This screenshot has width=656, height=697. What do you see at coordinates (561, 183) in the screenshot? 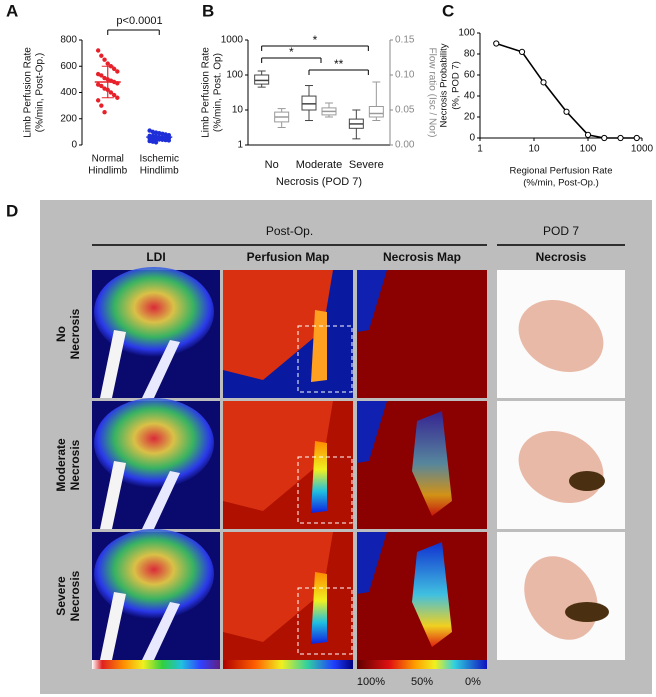
I see `x-axis-label: (%/min, Post-Op.)` at bounding box center [561, 183].